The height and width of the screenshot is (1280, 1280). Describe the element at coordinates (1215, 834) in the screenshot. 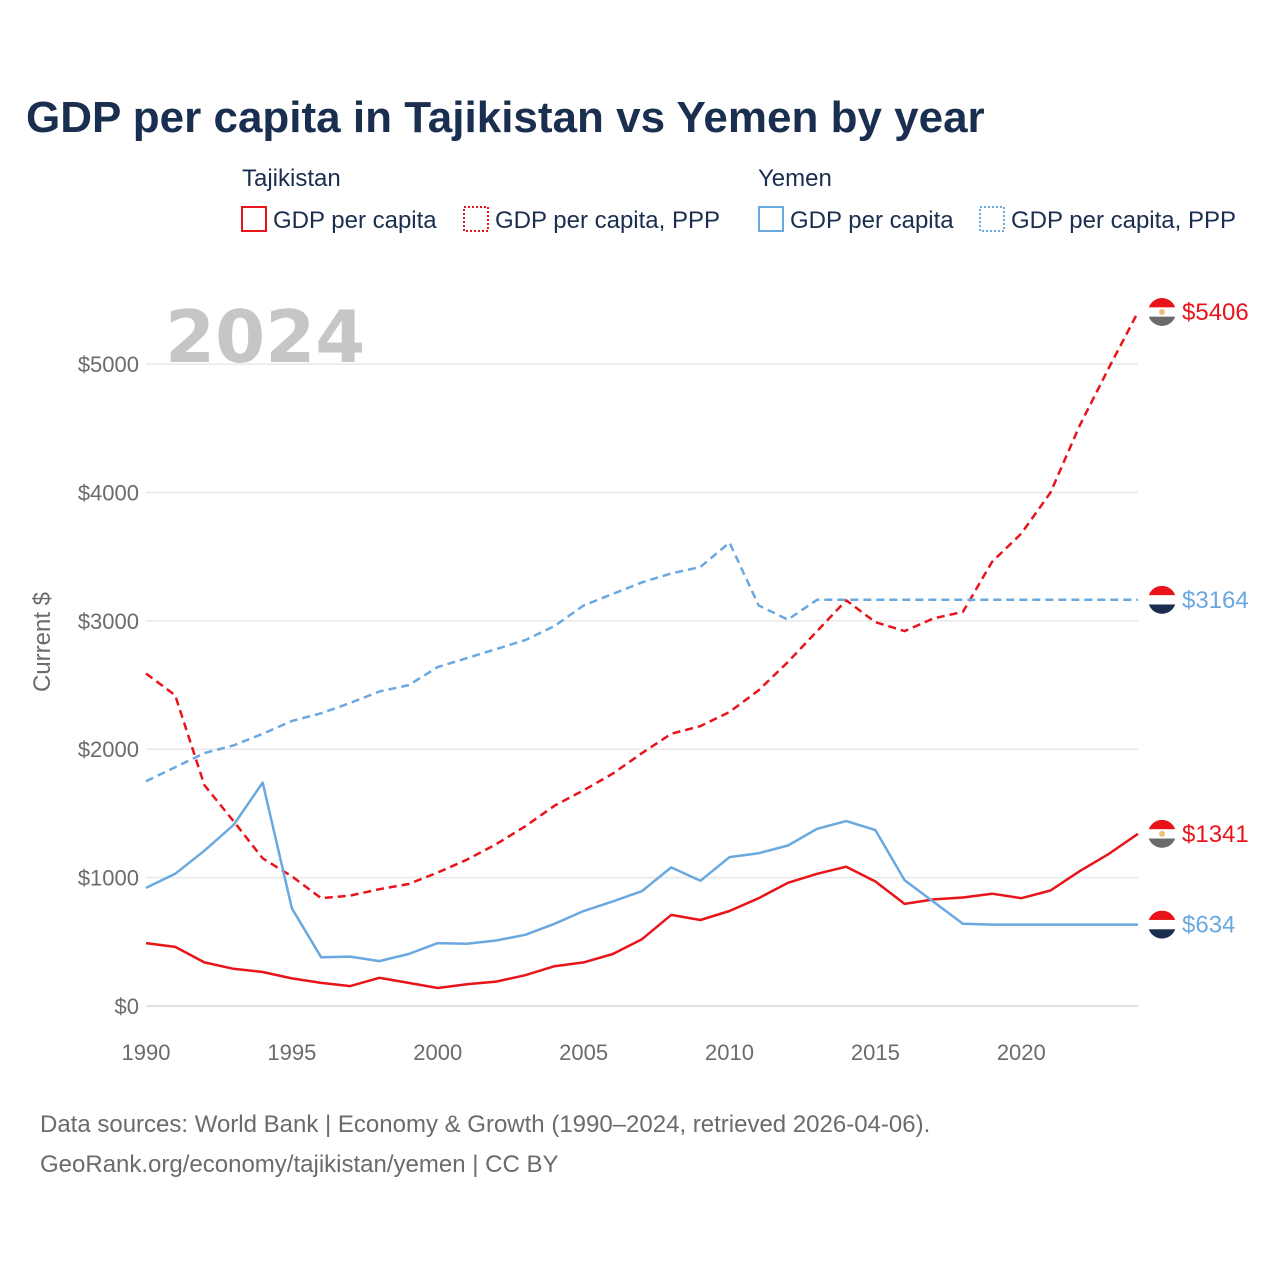

I see `end-label-tj_gdp: $1341` at that location.